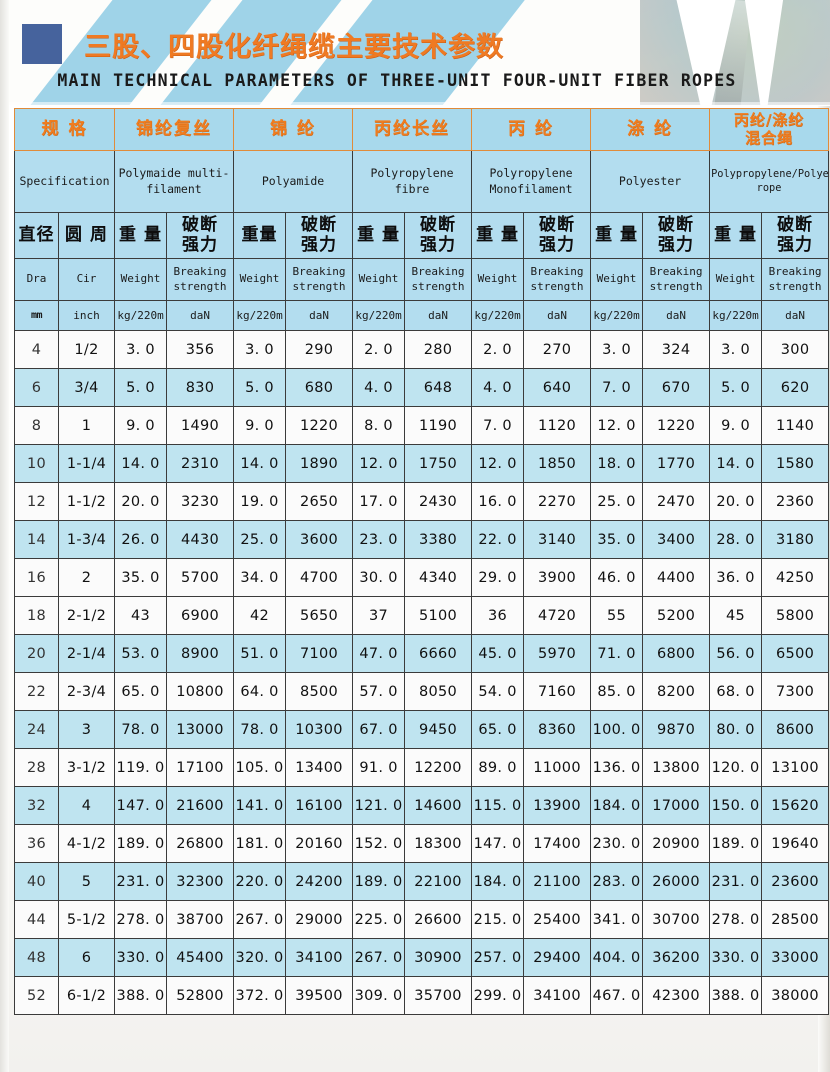 This screenshot has height=1072, width=830. Describe the element at coordinates (141, 279) in the screenshot. I see `subheader-en-2: Weight` at that location.